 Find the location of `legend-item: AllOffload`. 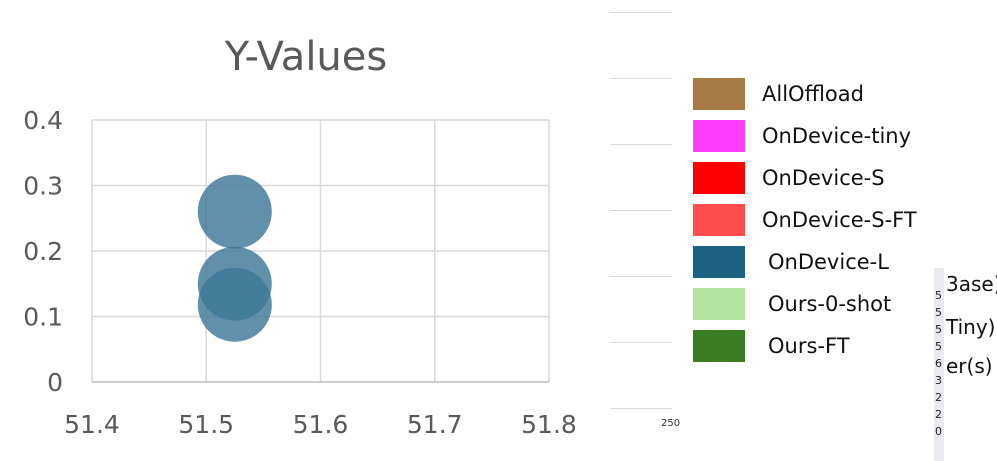

legend-item: AllOffload is located at coordinates (823, 95).